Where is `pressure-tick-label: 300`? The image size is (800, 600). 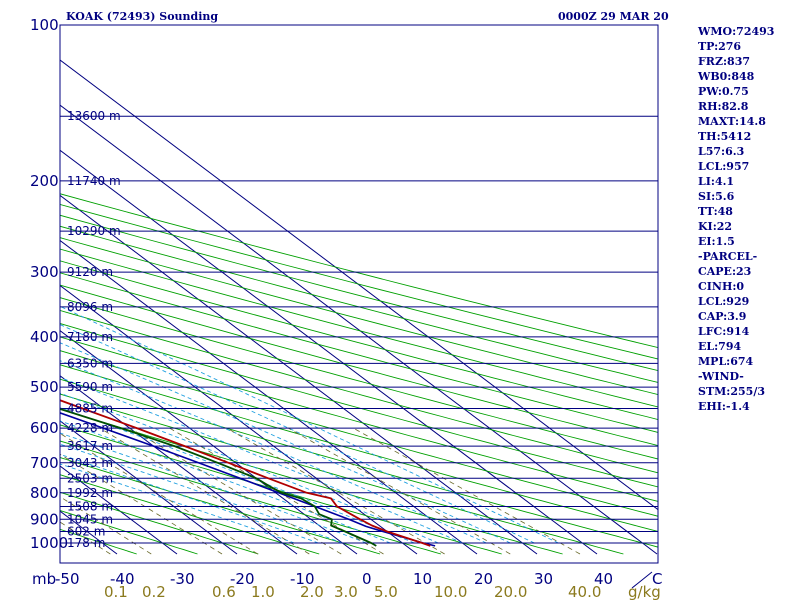
pressure-tick-label: 300 is located at coordinates (44, 272).